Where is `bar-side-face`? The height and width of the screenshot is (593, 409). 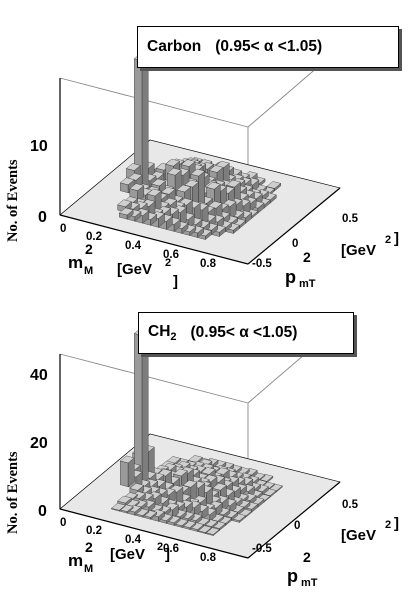
bar-side-face is located at coordinates (145, 123).